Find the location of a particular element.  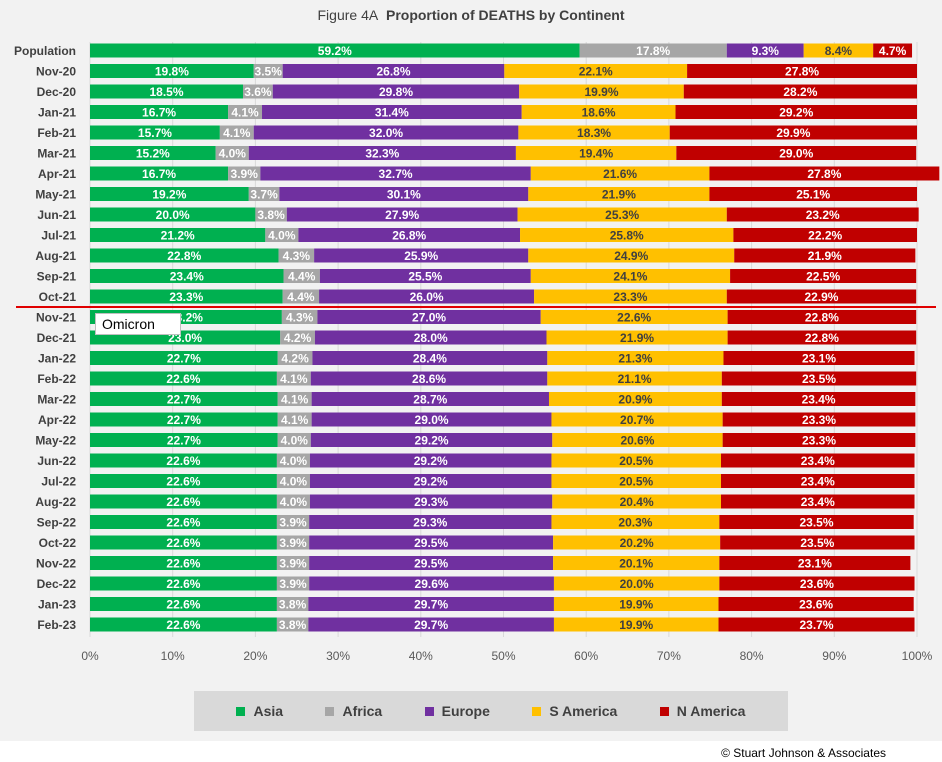

category-label: Population is located at coordinates (45, 51).